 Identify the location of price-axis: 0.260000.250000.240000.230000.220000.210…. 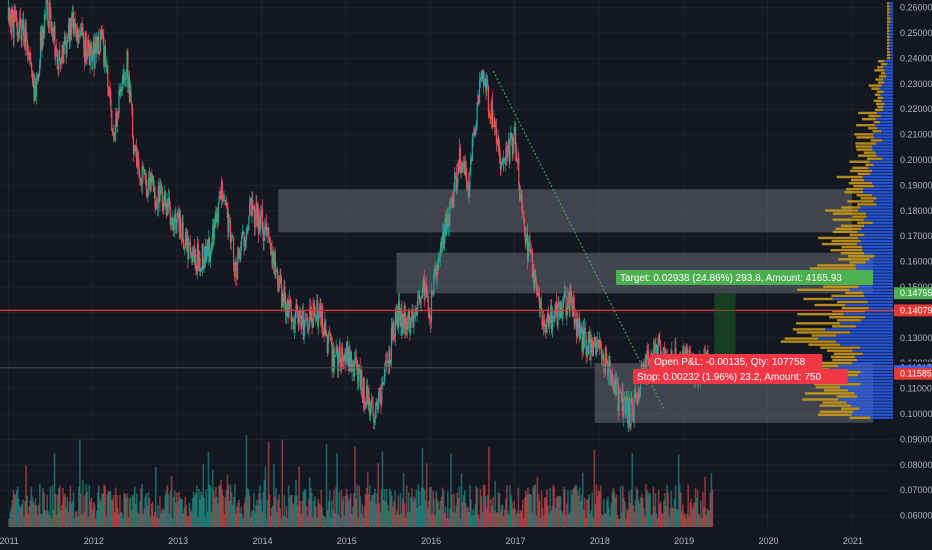
(913, 275).